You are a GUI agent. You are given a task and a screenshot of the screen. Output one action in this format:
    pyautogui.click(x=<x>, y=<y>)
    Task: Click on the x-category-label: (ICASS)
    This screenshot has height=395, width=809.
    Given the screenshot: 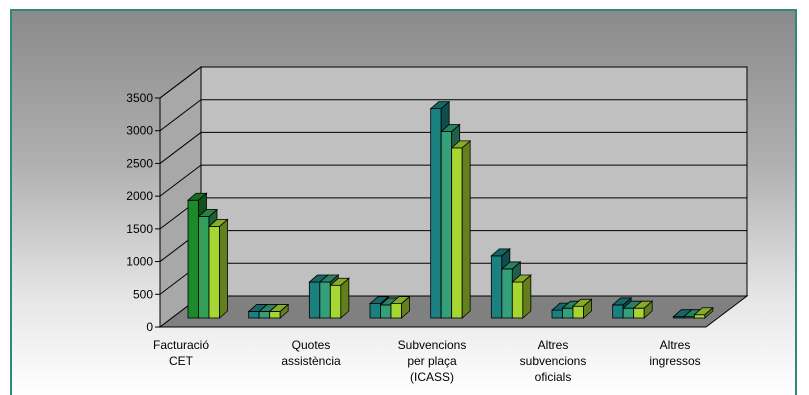 What is the action you would take?
    pyautogui.click(x=432, y=377)
    